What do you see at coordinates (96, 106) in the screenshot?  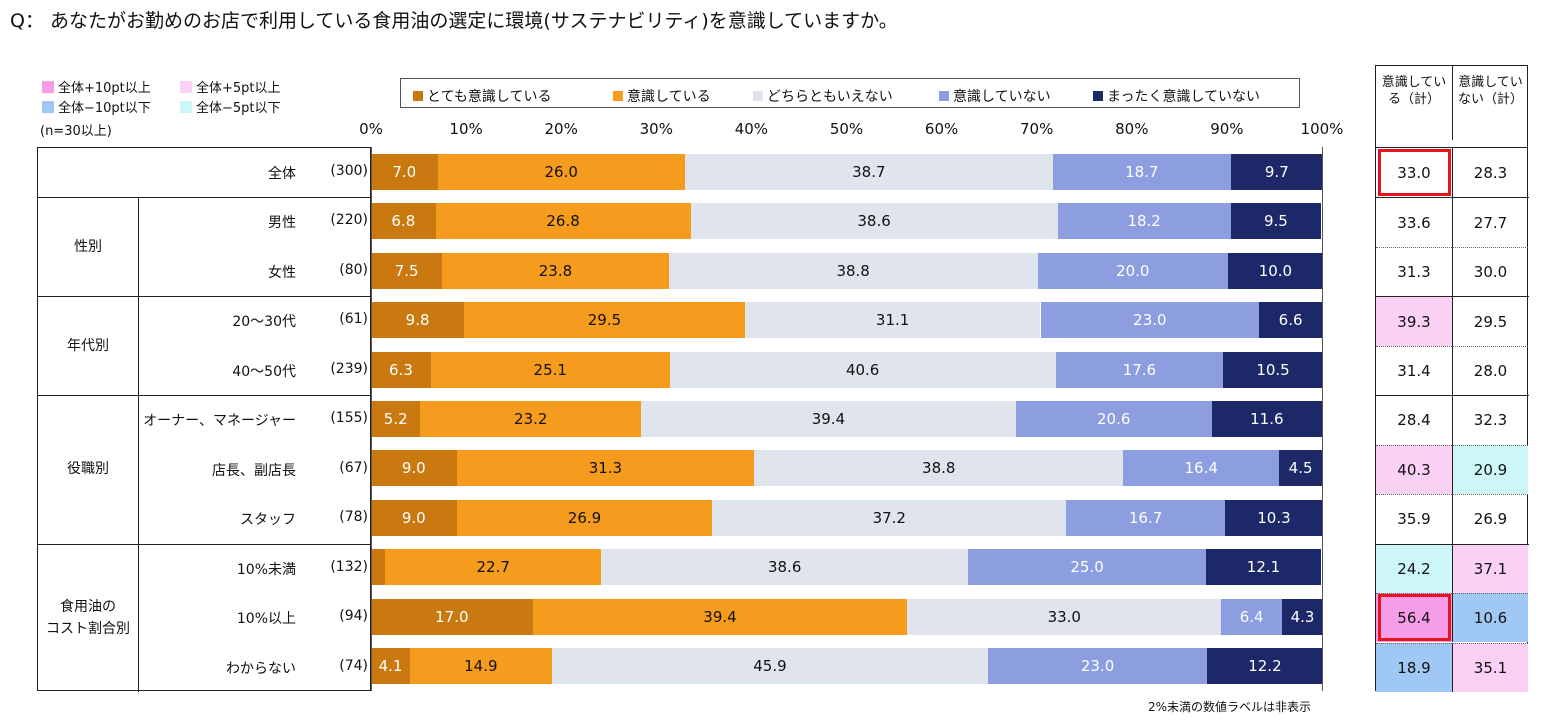 I see `highlight-legend-item: 全体−10pt以下` at bounding box center [96, 106].